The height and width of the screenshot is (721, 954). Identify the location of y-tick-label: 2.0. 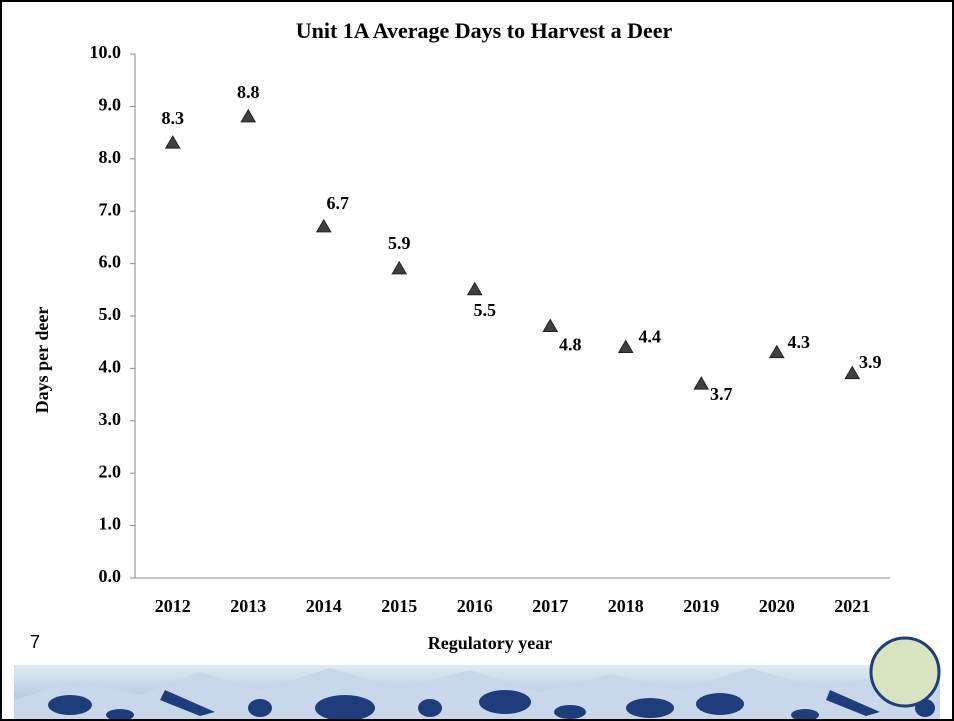
(110, 471).